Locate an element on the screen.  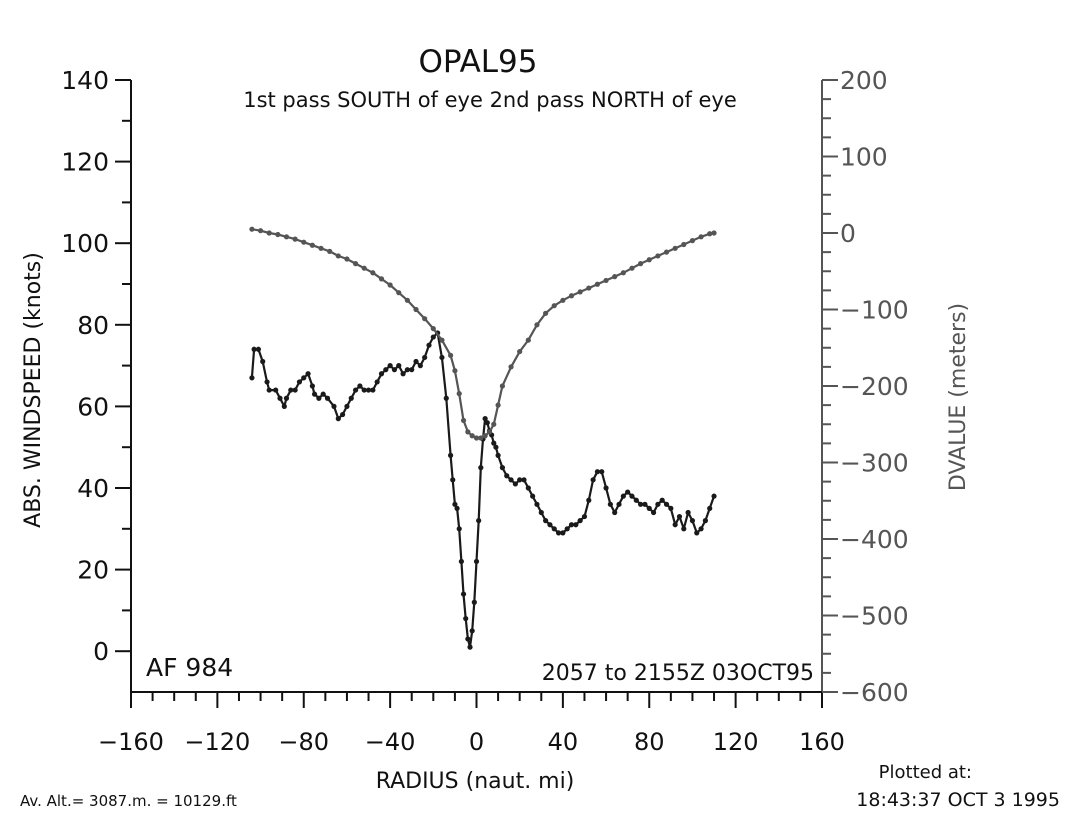
x-axis-label: RADIUS (naut. mi) is located at coordinates (475, 781).